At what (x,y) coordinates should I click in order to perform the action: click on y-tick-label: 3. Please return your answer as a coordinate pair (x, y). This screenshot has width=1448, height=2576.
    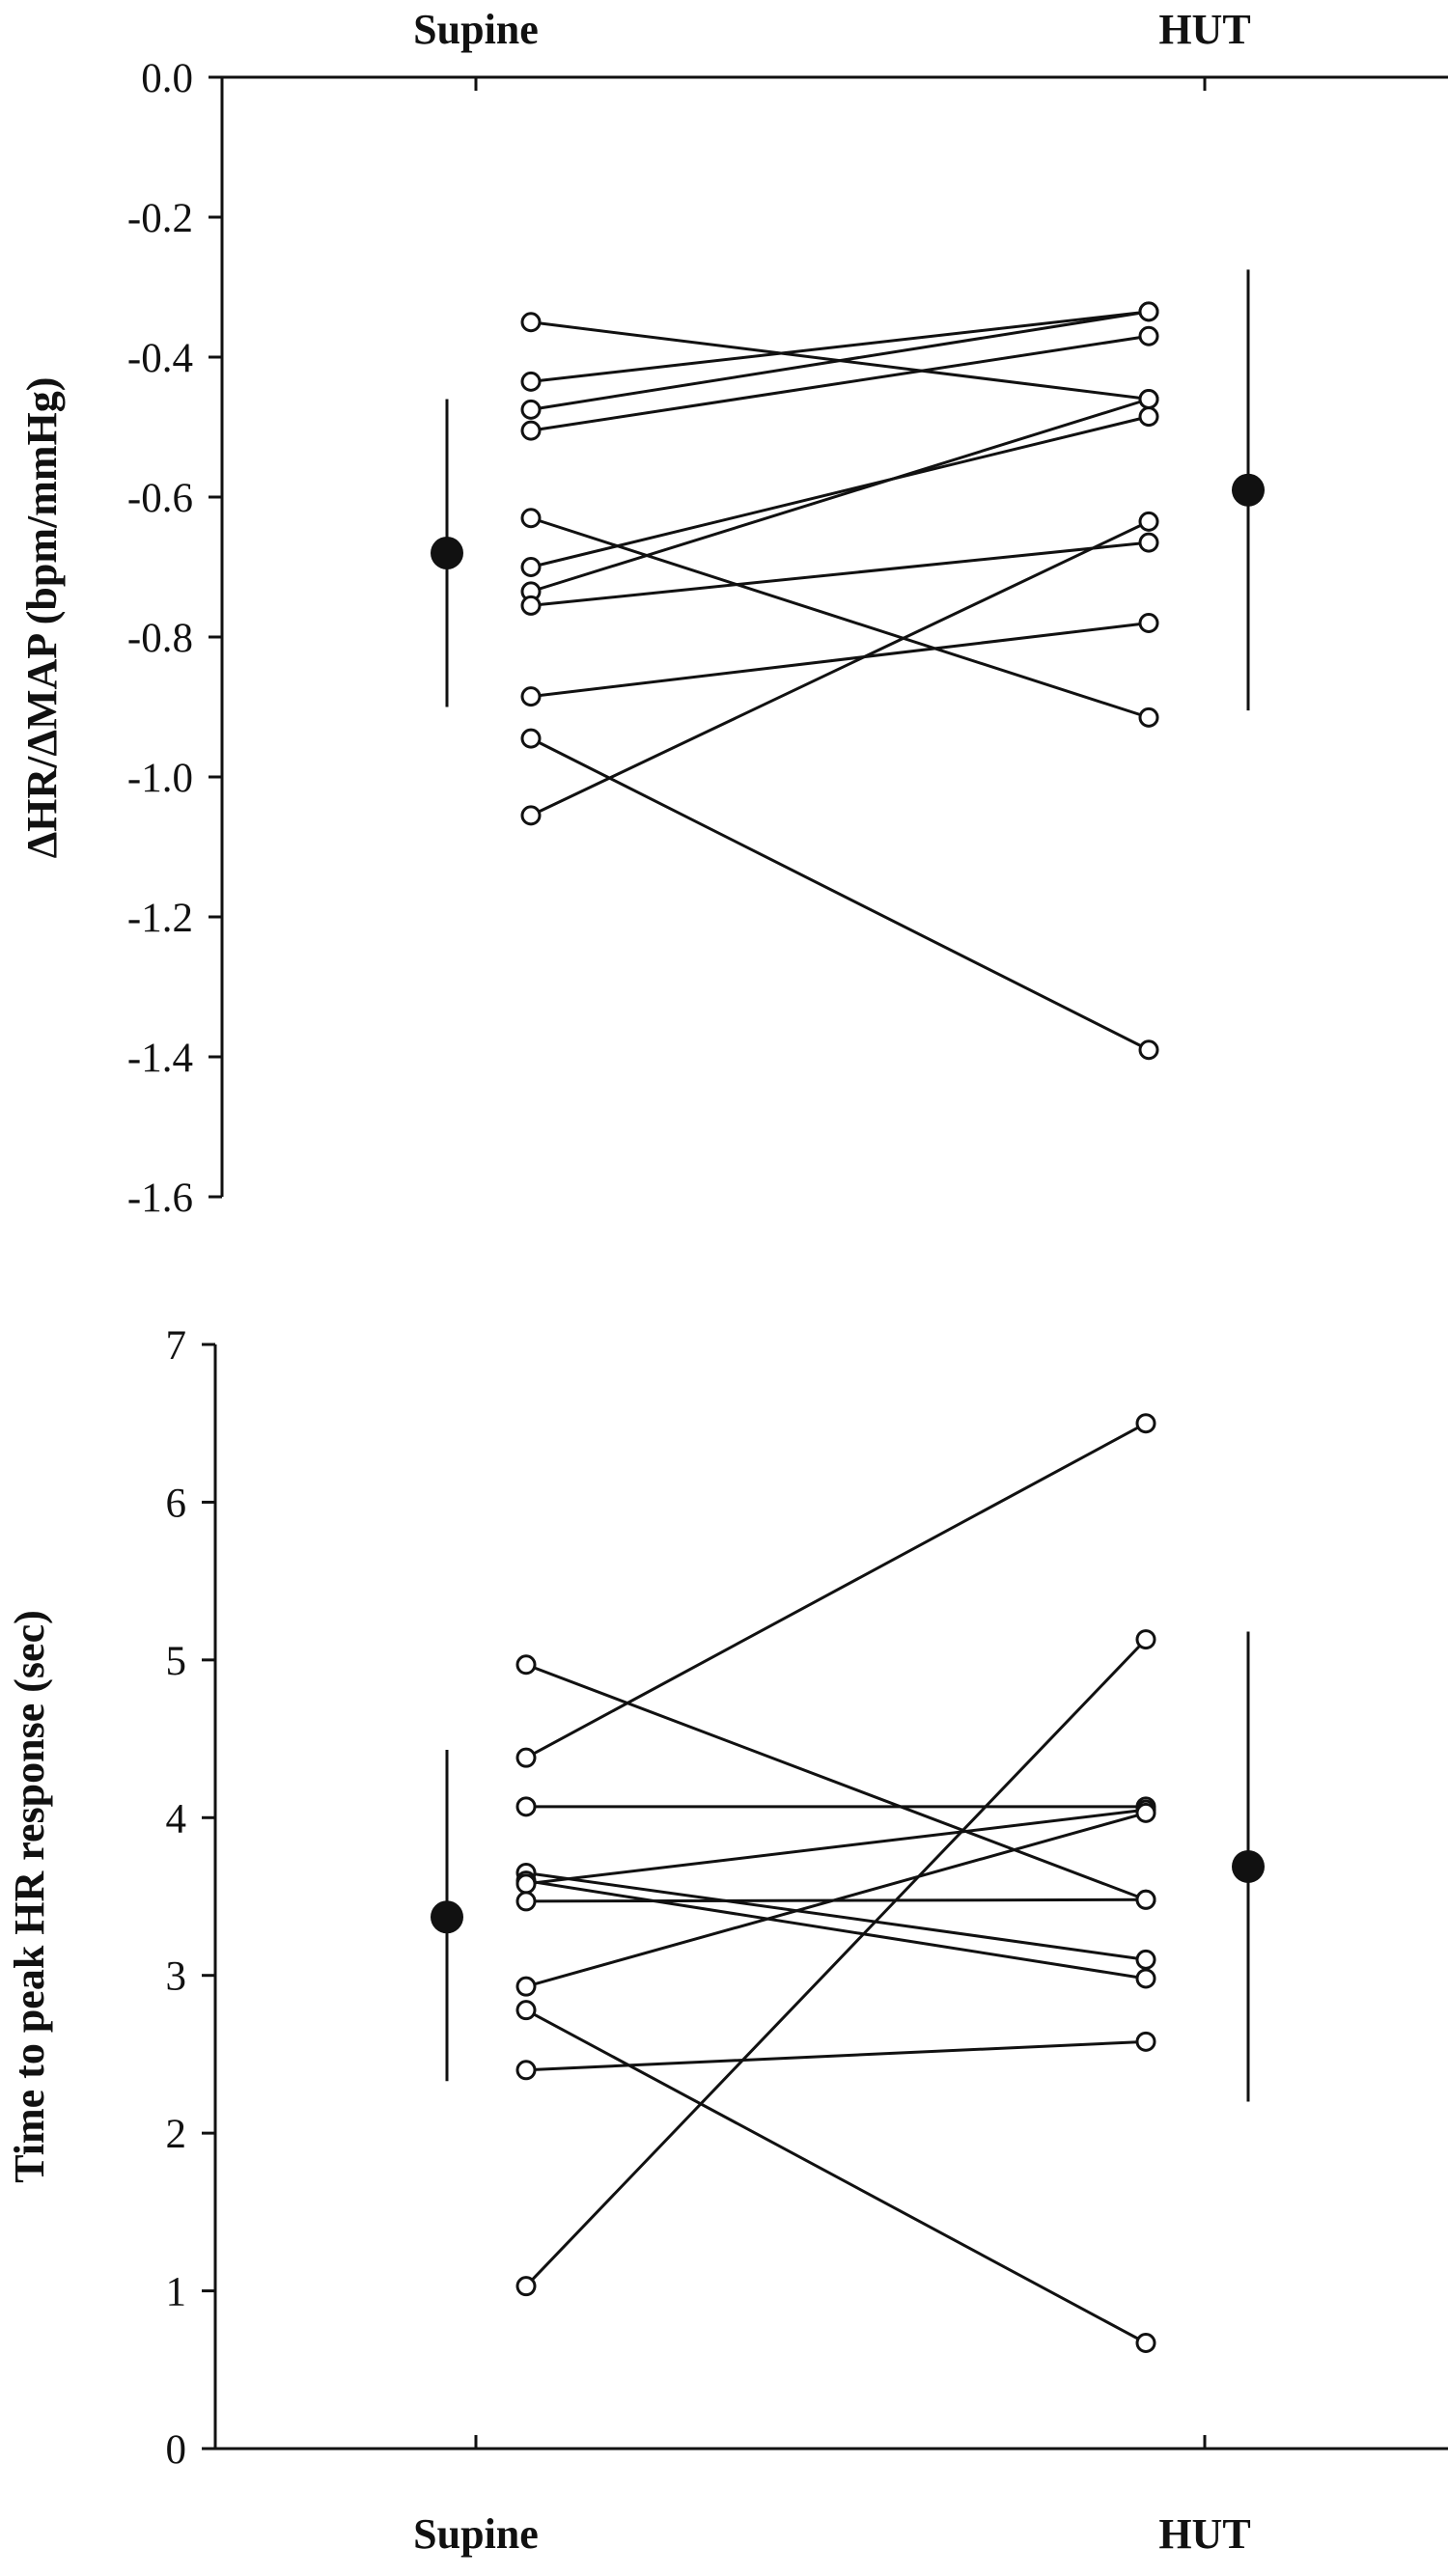
    Looking at the image, I should click on (177, 1977).